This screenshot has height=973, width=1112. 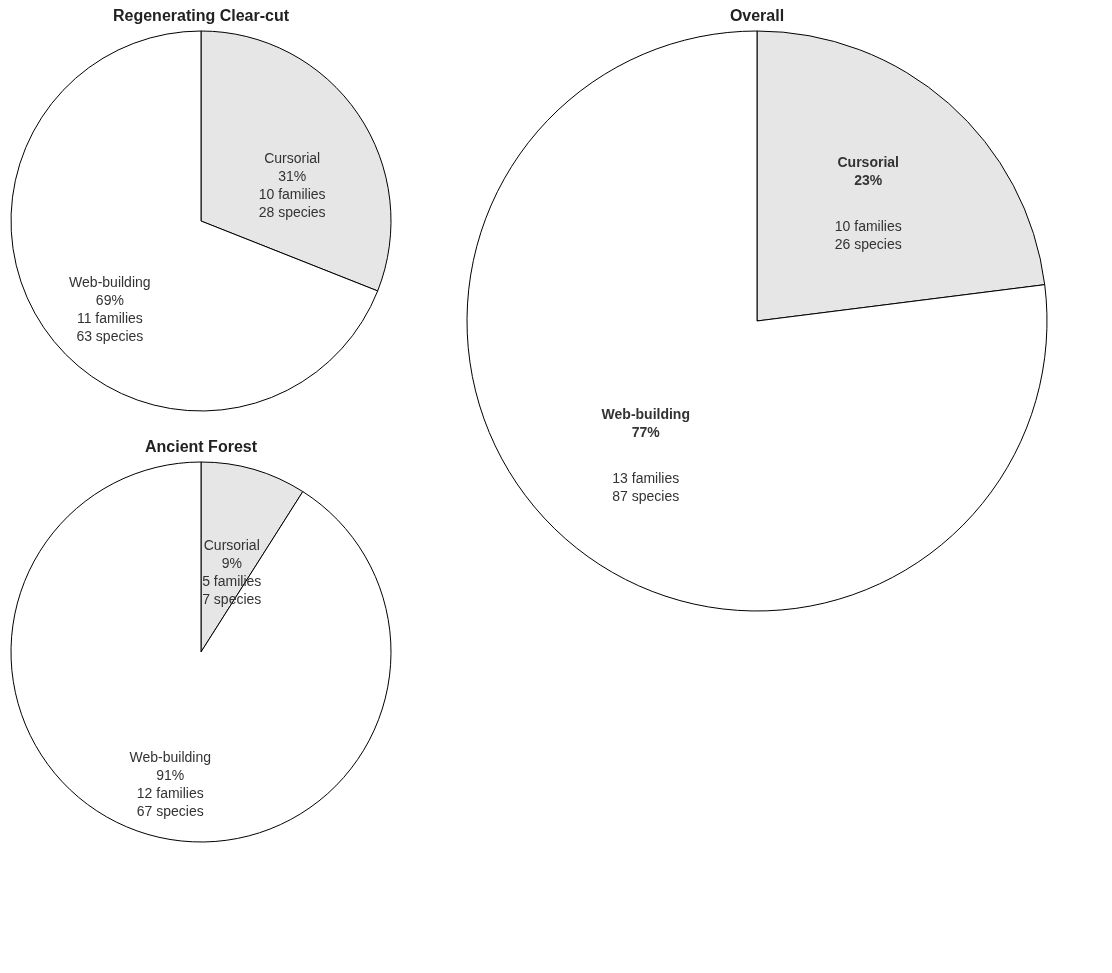 What do you see at coordinates (292, 212) in the screenshot?
I see `text: 28 species` at bounding box center [292, 212].